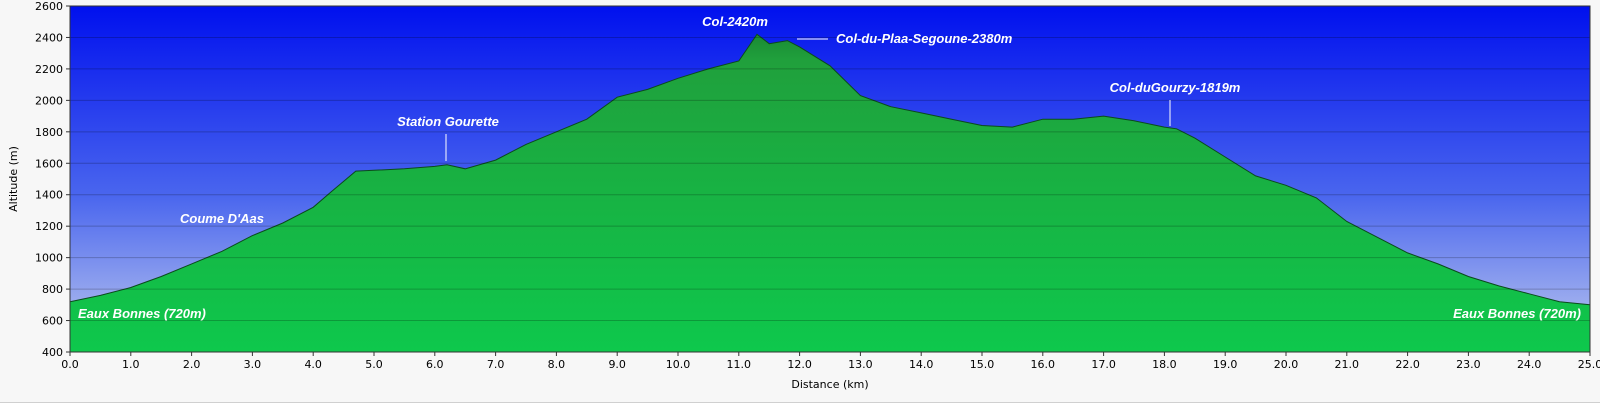 Image resolution: width=1600 pixels, height=403 pixels. I want to click on y-tick-label: 800, so click(52, 289).